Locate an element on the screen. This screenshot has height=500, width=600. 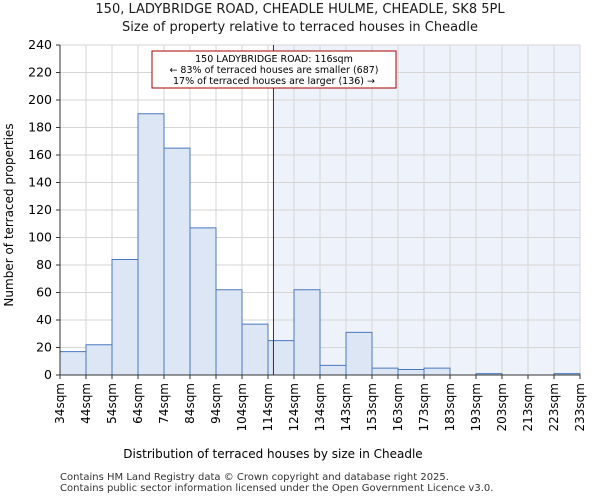
x-tick-label: 44sqm is located at coordinates (86, 403).